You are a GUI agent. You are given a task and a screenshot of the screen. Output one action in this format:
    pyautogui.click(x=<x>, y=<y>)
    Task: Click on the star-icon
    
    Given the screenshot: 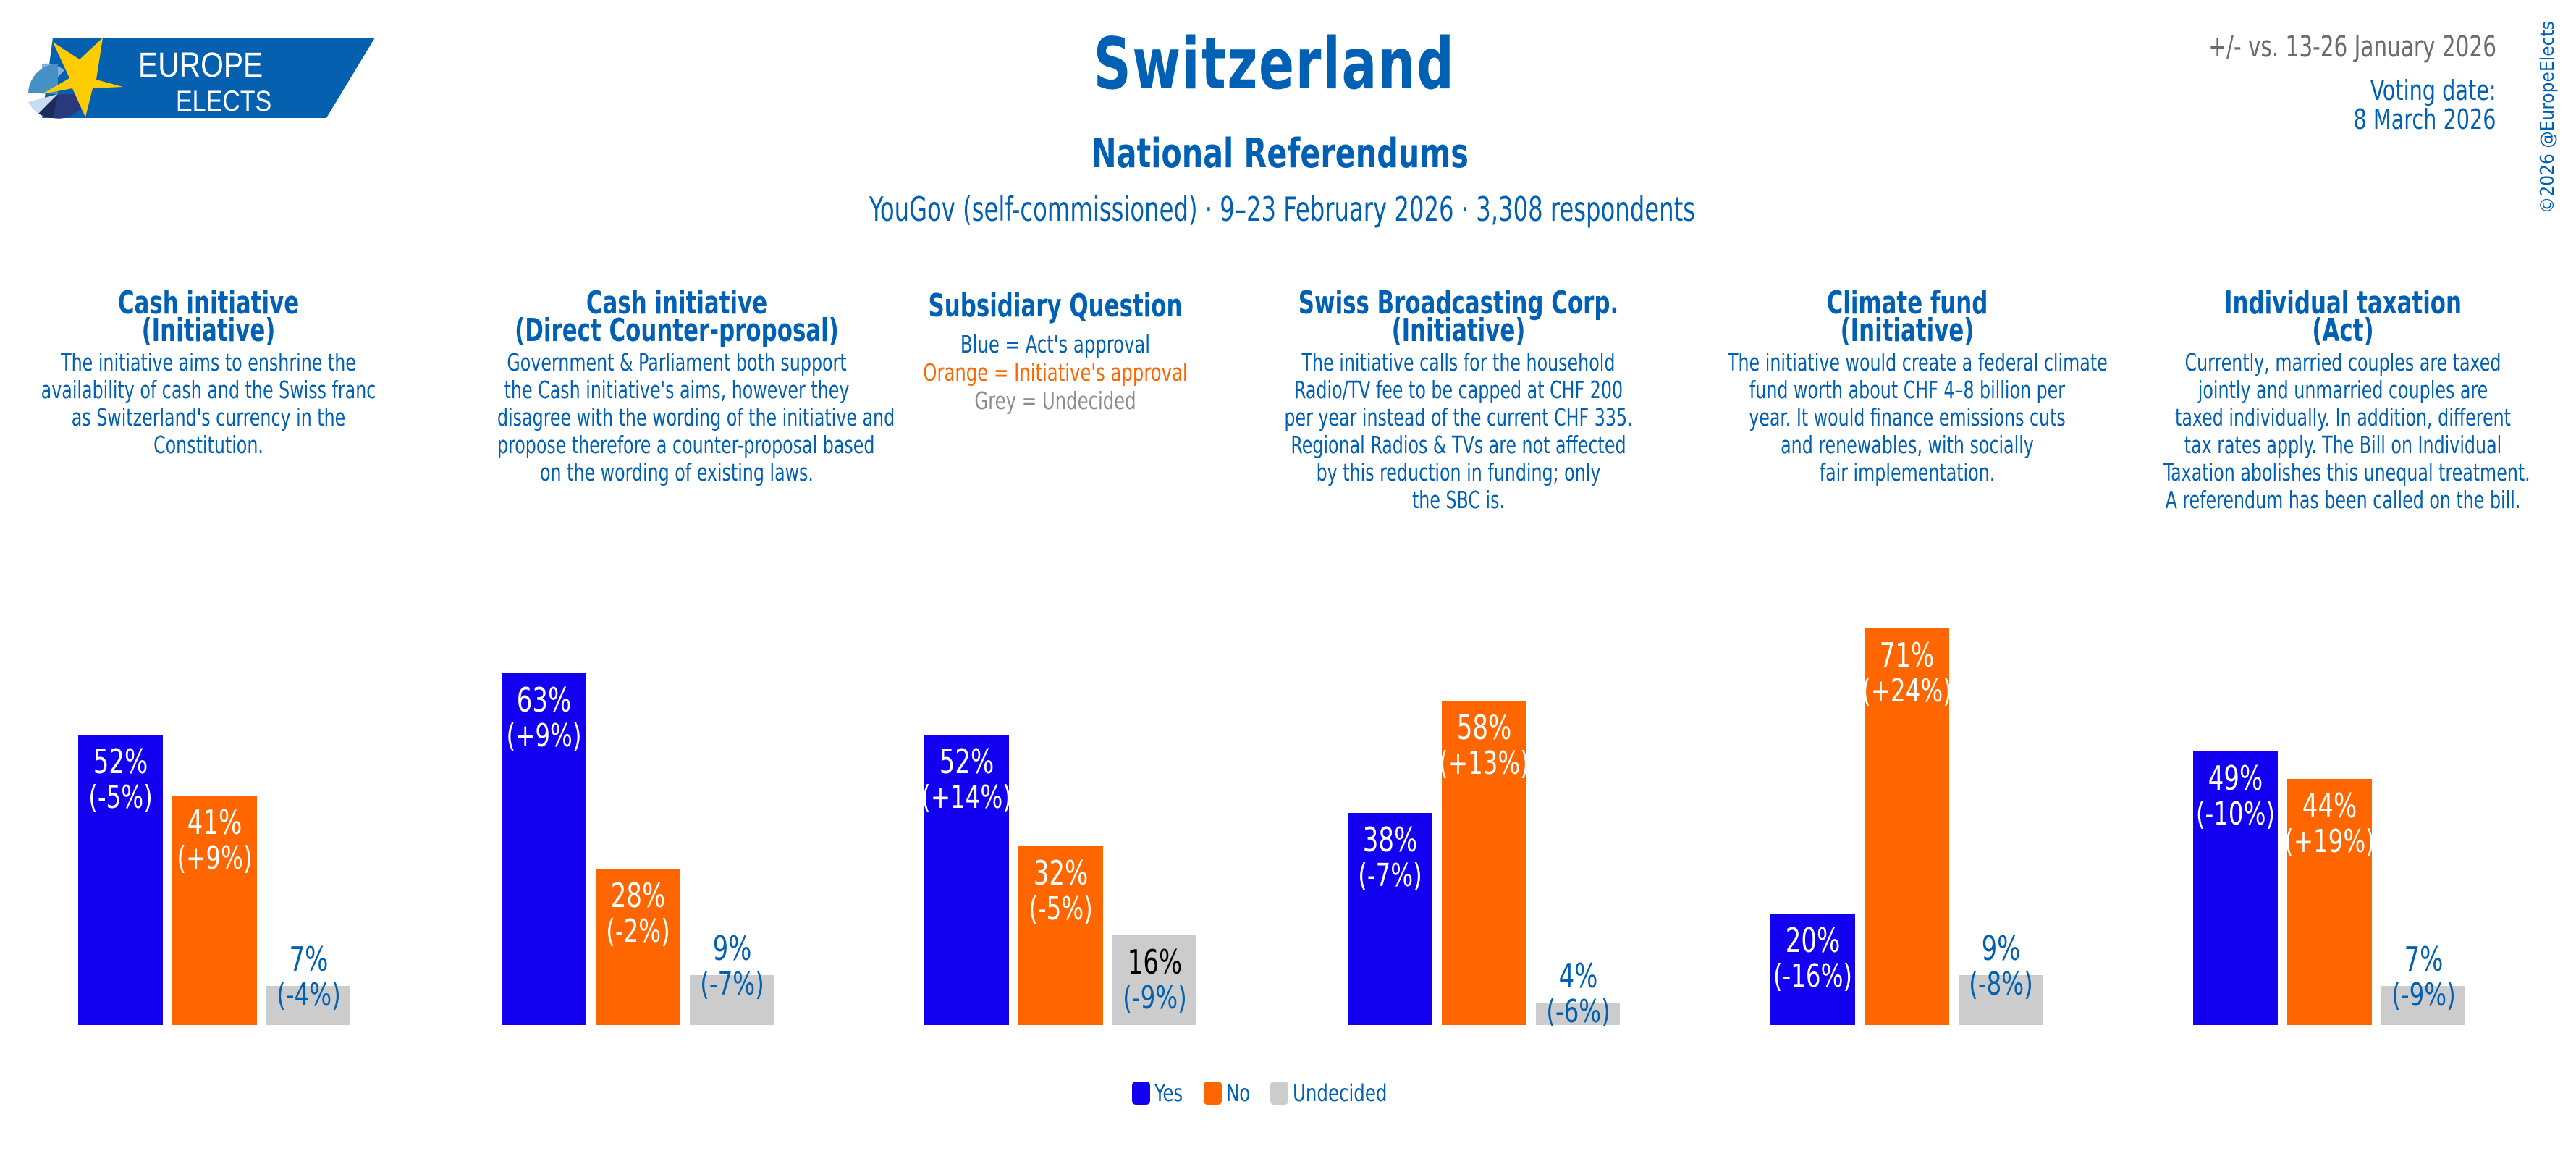 What is the action you would take?
    pyautogui.click(x=82, y=77)
    